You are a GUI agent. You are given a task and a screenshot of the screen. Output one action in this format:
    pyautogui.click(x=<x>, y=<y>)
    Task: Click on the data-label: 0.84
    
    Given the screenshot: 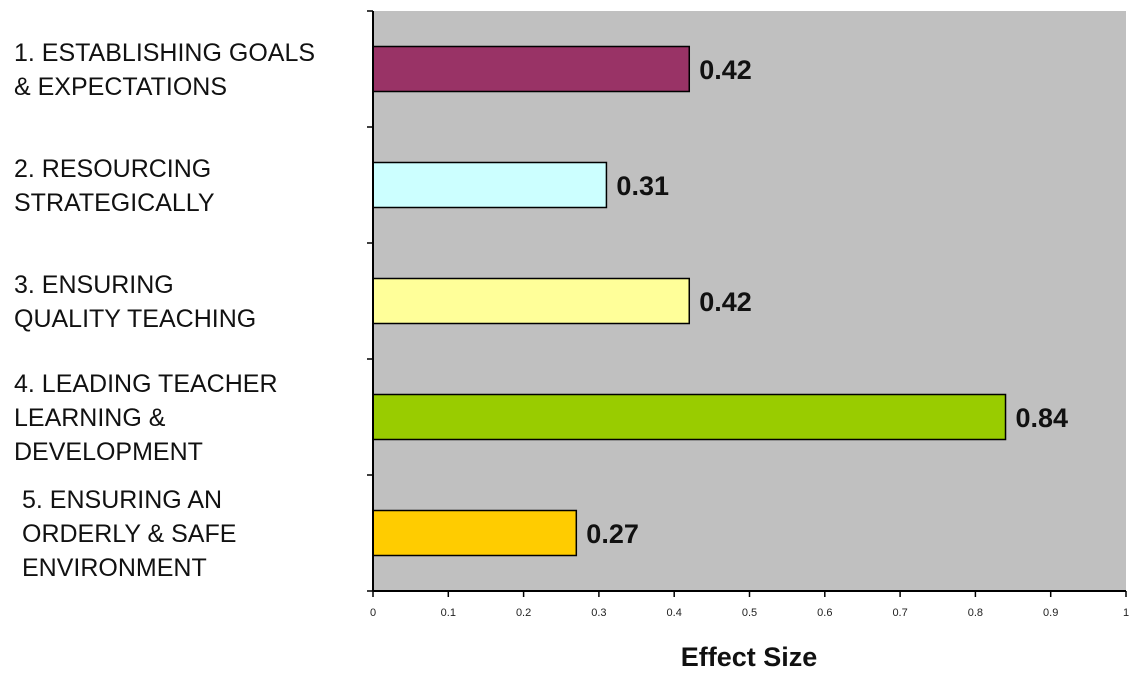 What is the action you would take?
    pyautogui.click(x=1042, y=418)
    